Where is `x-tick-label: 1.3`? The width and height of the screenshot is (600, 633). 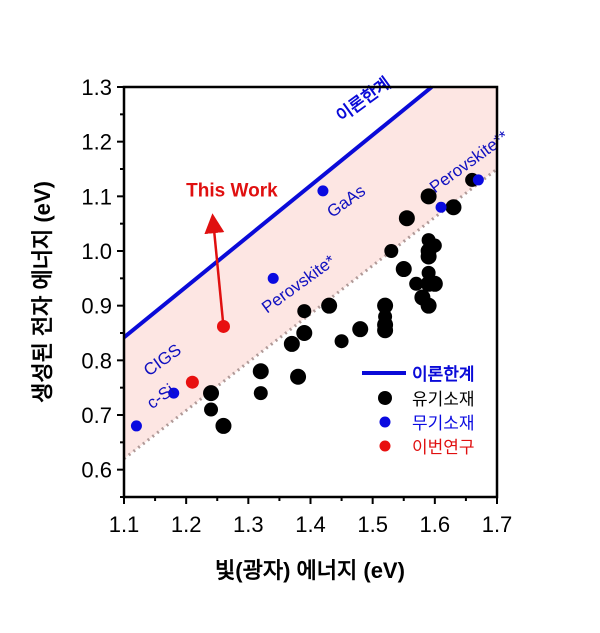 x-tick-label: 1.3 is located at coordinates (248, 524).